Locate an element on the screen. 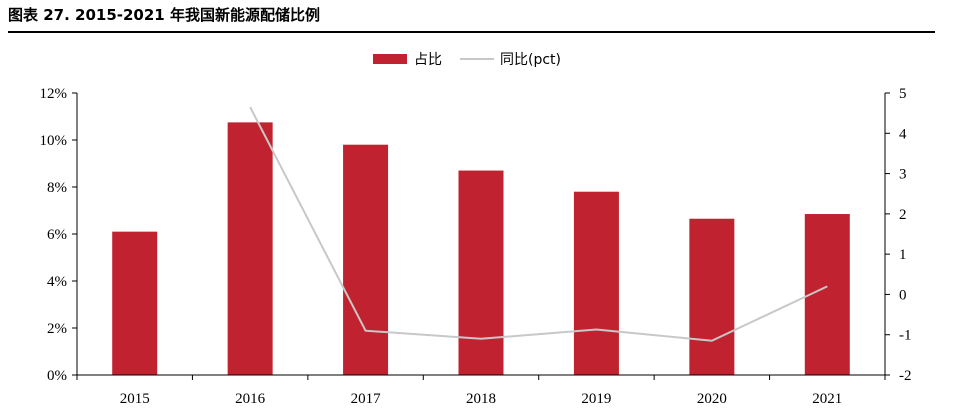  y-right-tick-label: -1 is located at coordinates (905, 336).